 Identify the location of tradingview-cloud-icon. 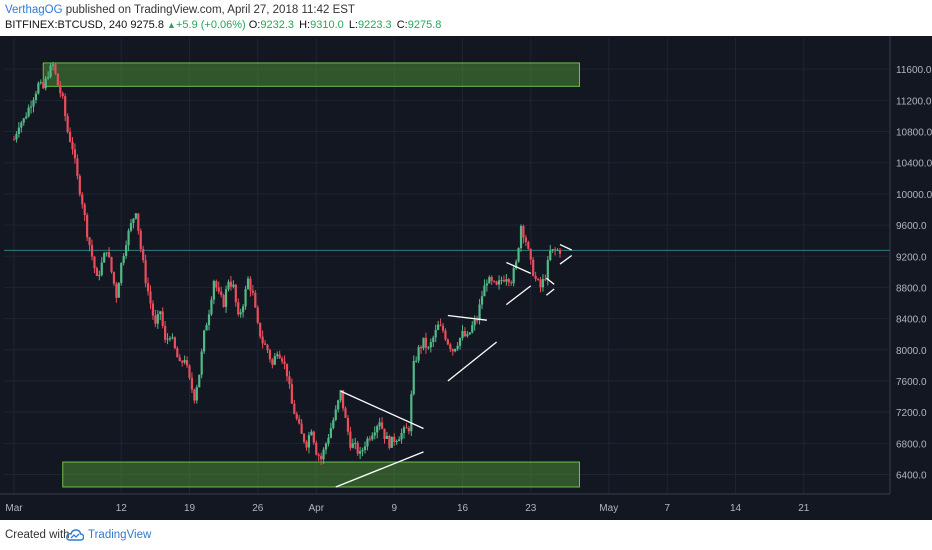
(75, 535).